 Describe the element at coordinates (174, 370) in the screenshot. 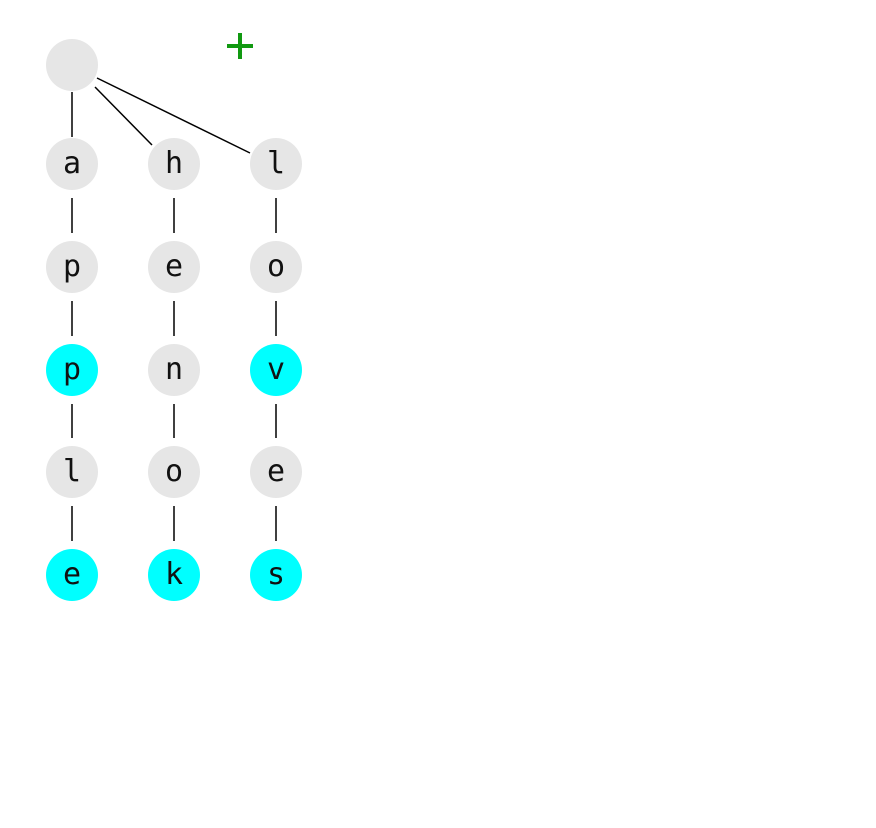

I see `trie-node: n` at that location.